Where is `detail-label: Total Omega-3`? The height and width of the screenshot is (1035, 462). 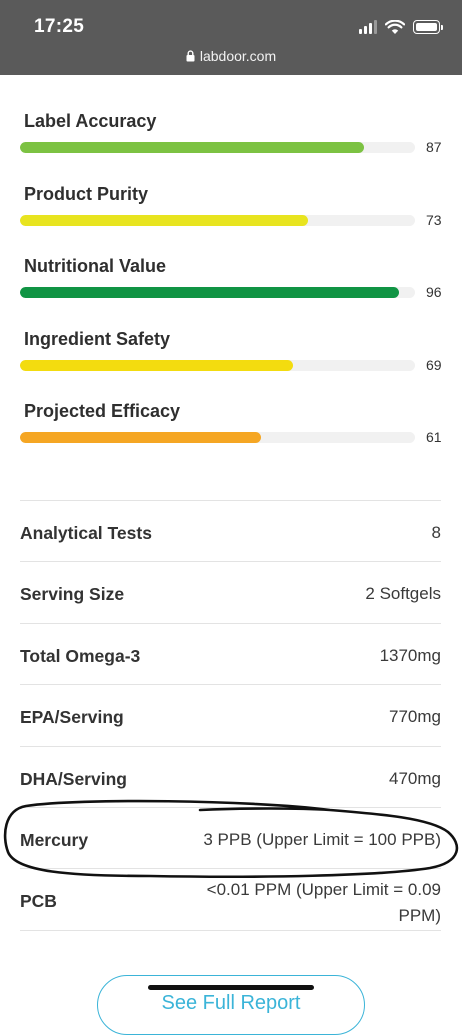 detail-label: Total Omega-3 is located at coordinates (80, 655).